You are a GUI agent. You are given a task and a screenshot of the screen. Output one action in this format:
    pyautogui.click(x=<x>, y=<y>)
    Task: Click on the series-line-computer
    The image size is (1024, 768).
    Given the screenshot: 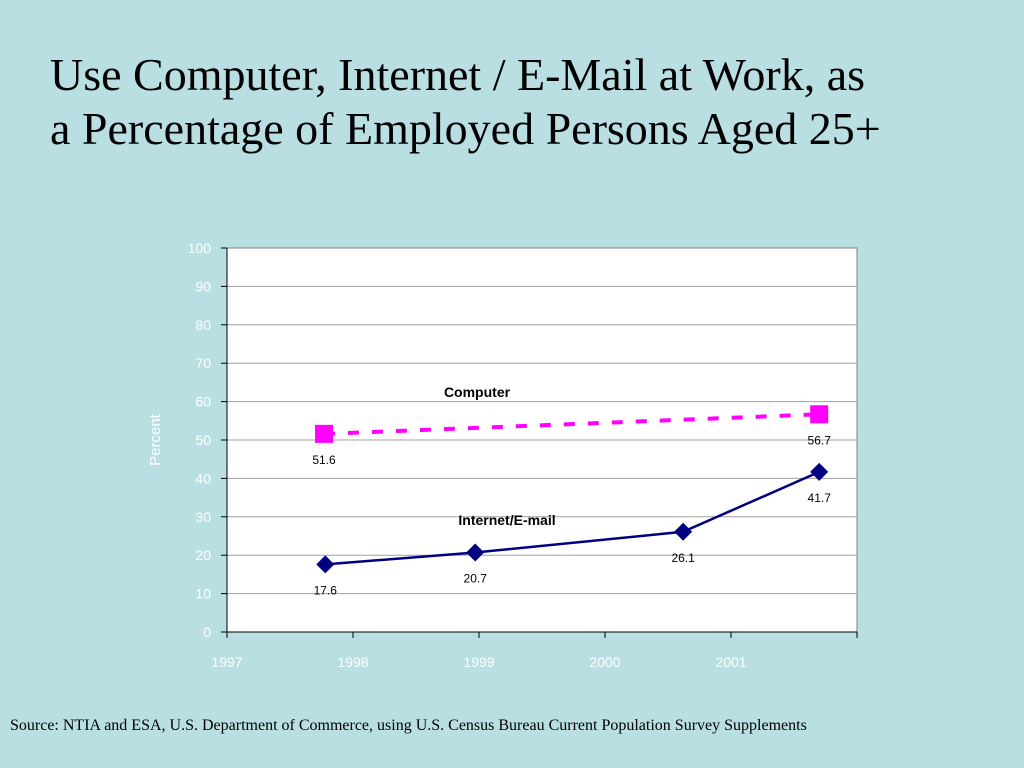 What is the action you would take?
    pyautogui.click(x=571, y=424)
    